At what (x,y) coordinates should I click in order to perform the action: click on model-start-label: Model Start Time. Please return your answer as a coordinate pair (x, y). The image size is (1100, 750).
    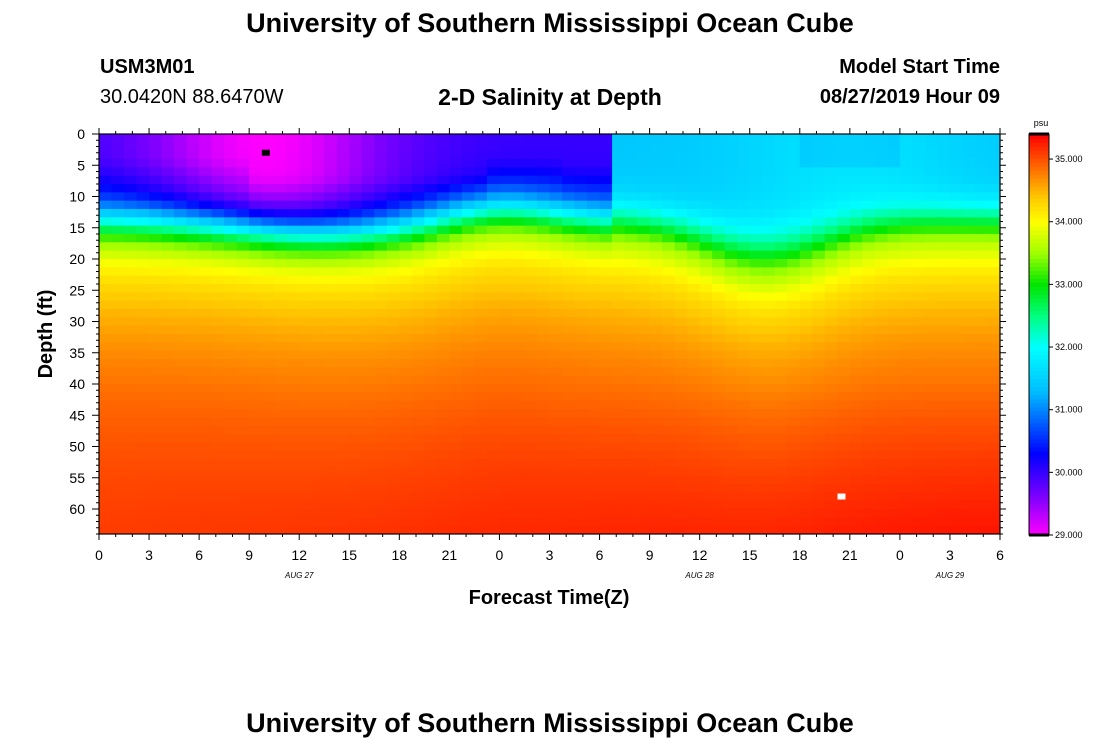
    Looking at the image, I should click on (919, 67).